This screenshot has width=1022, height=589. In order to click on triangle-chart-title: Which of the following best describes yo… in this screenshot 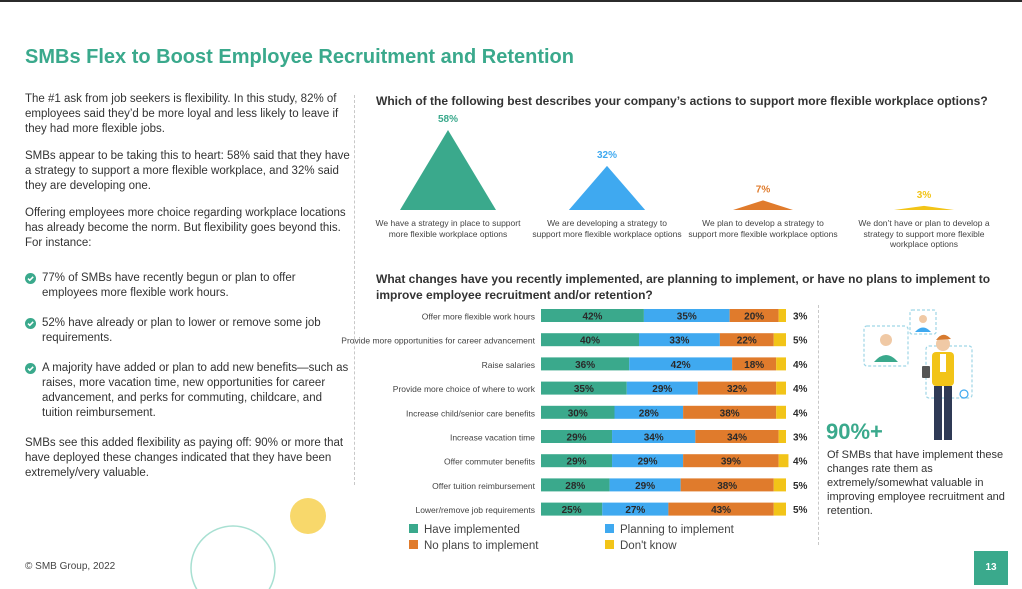, I will do `click(682, 101)`.